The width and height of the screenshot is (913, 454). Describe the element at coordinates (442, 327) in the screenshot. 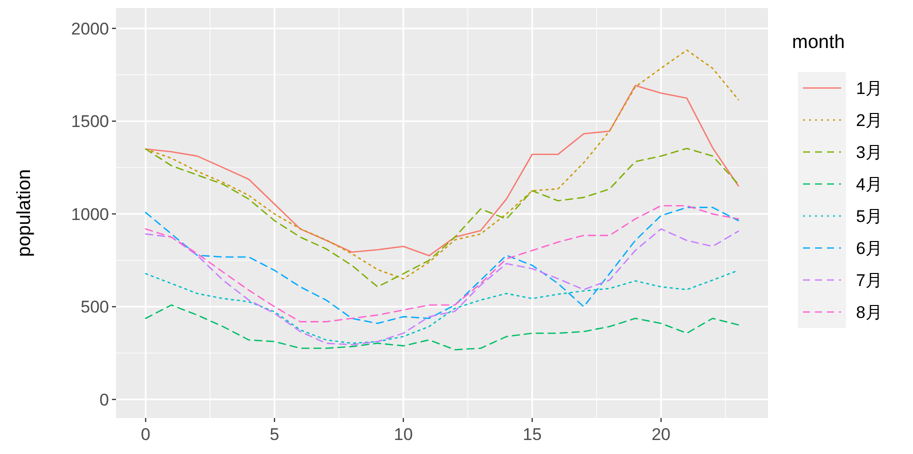

I see `line-series` at that location.